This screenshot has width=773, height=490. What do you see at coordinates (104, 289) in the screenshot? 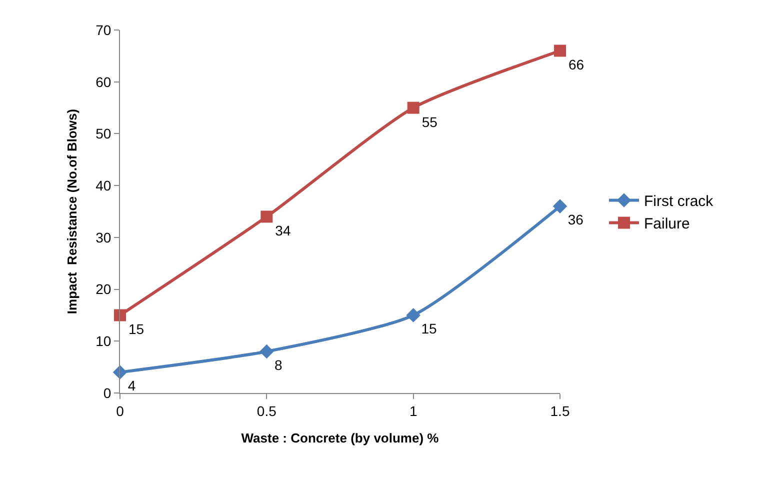
I see `y-tick-label: 20` at bounding box center [104, 289].